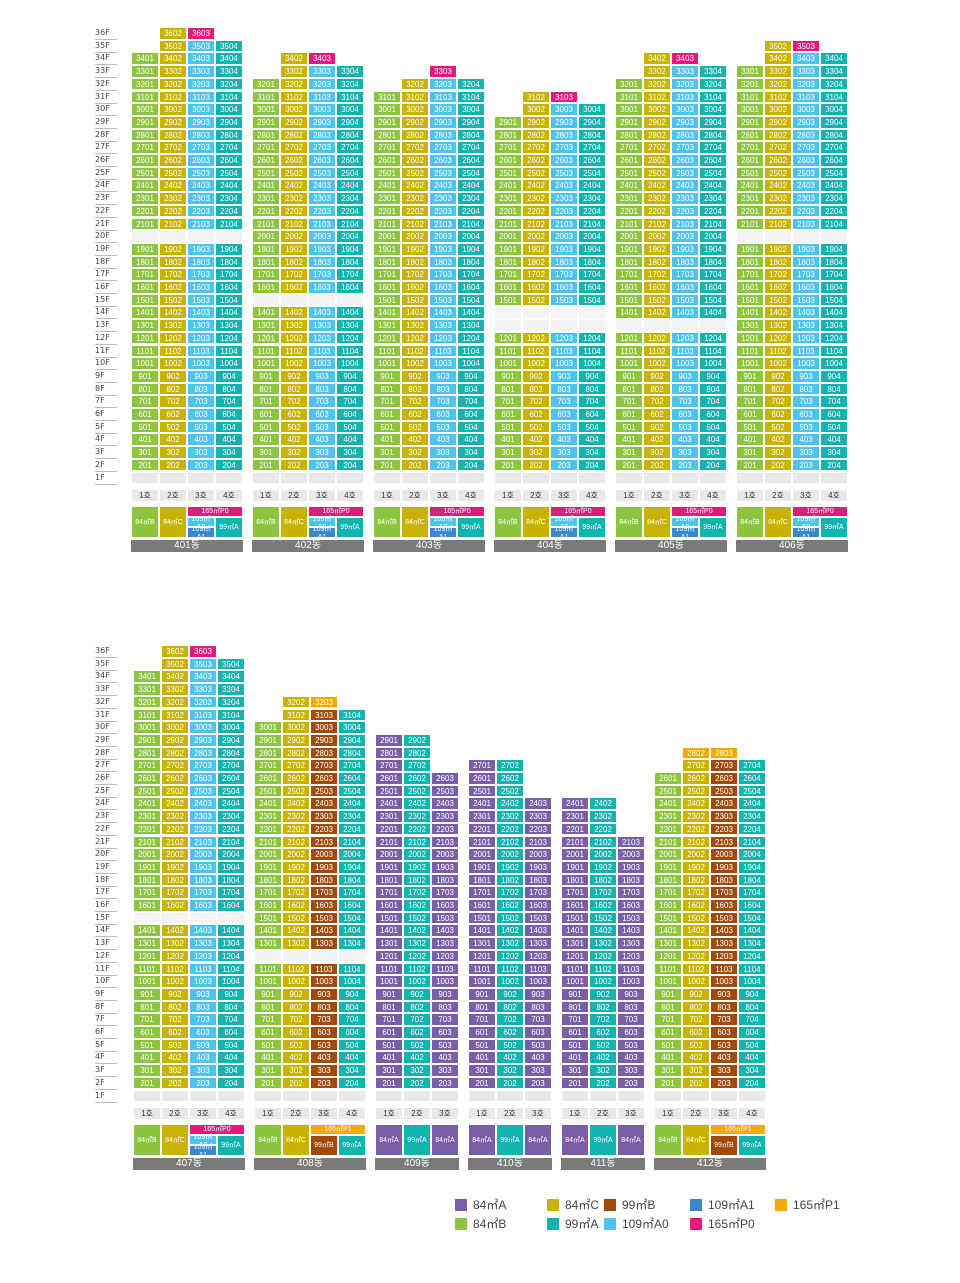 This screenshot has height=1283, width=960. Describe the element at coordinates (573, 1205) in the screenshot. I see `legend-item: 84㎡C` at that location.